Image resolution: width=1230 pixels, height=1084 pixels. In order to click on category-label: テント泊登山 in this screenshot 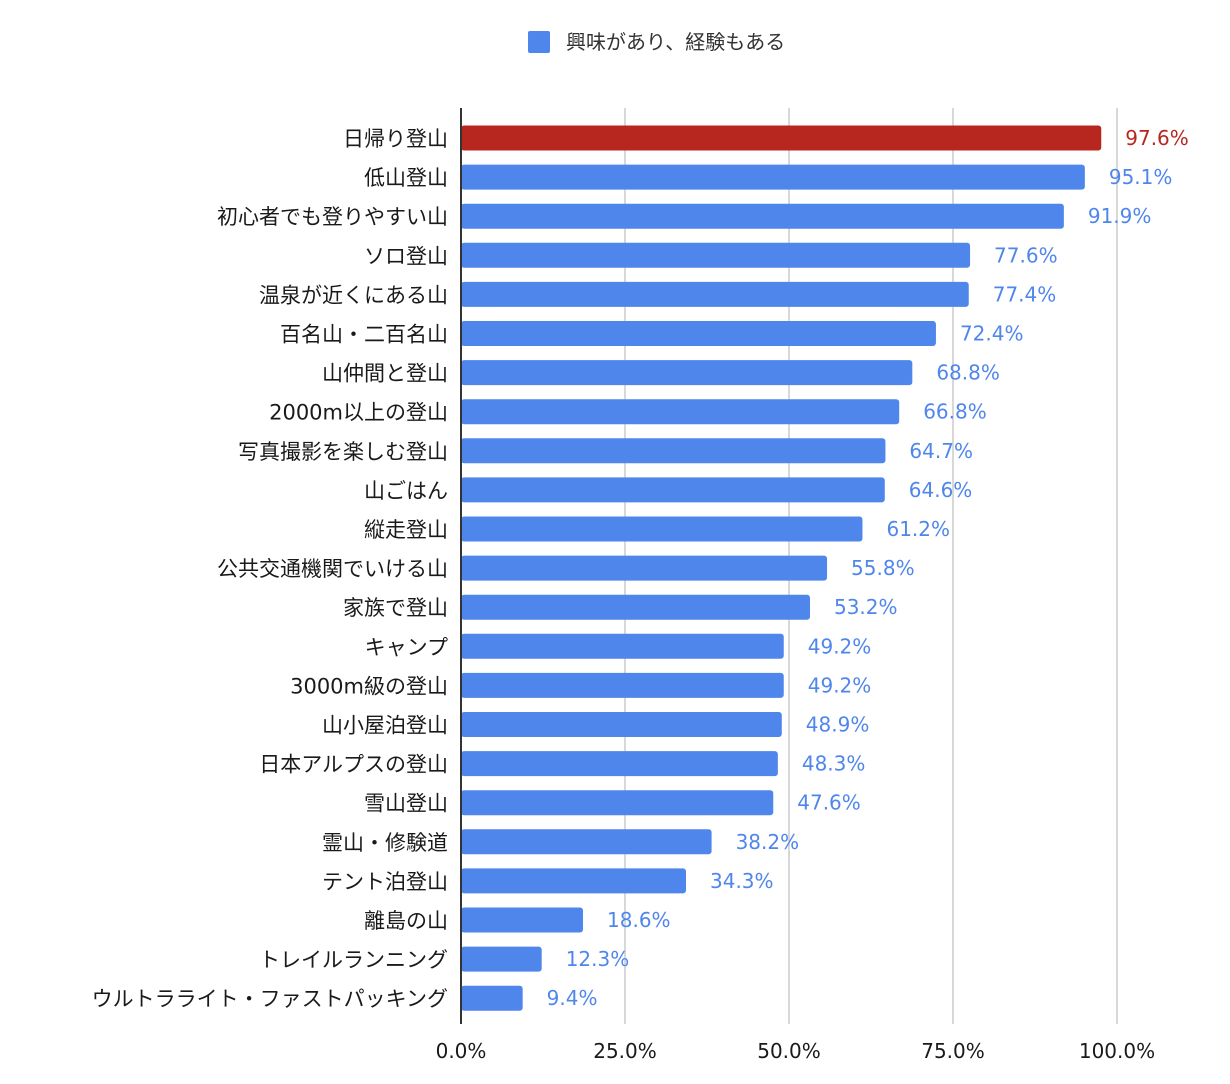, I will do `click(385, 882)`.